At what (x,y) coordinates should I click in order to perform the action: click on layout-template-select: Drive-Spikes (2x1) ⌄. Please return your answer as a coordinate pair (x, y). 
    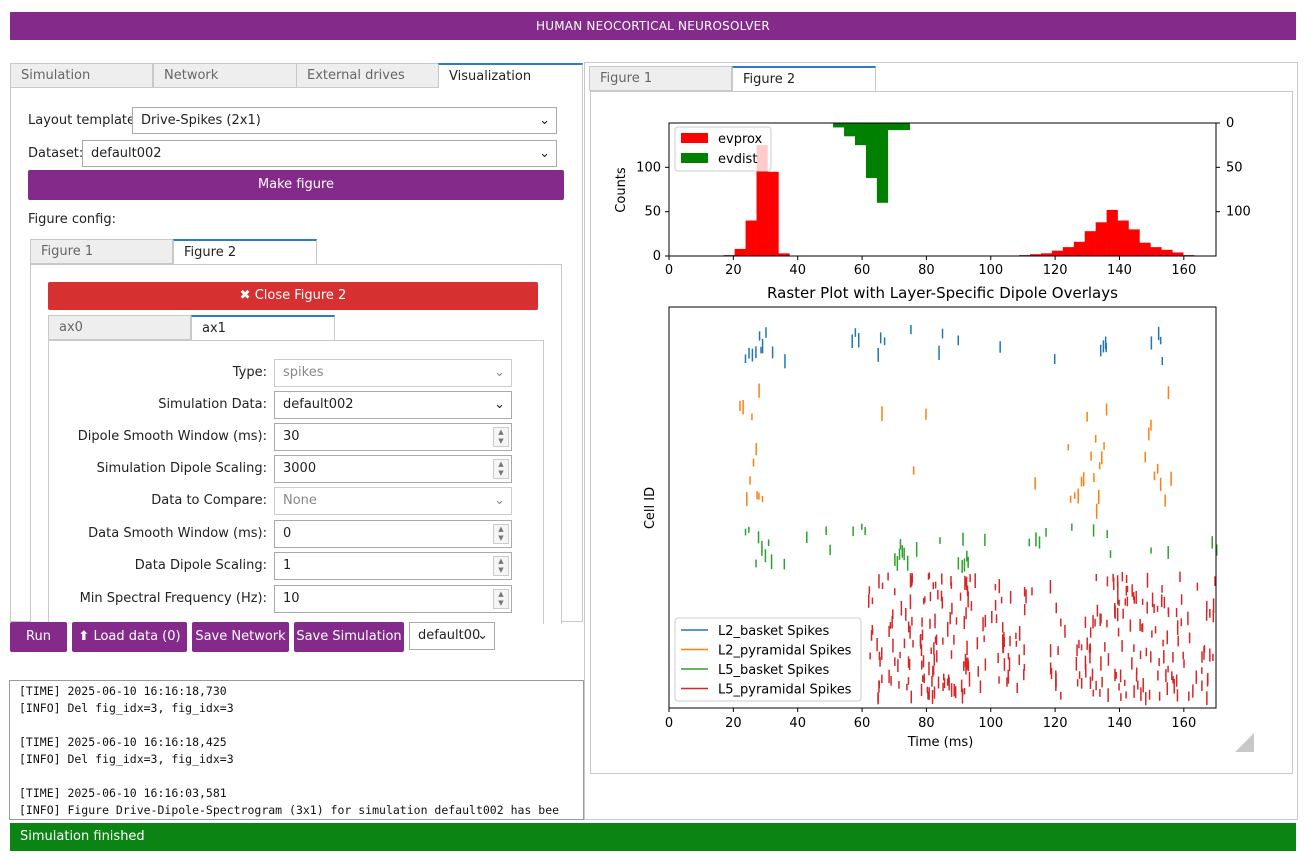
    Looking at the image, I should click on (344, 120).